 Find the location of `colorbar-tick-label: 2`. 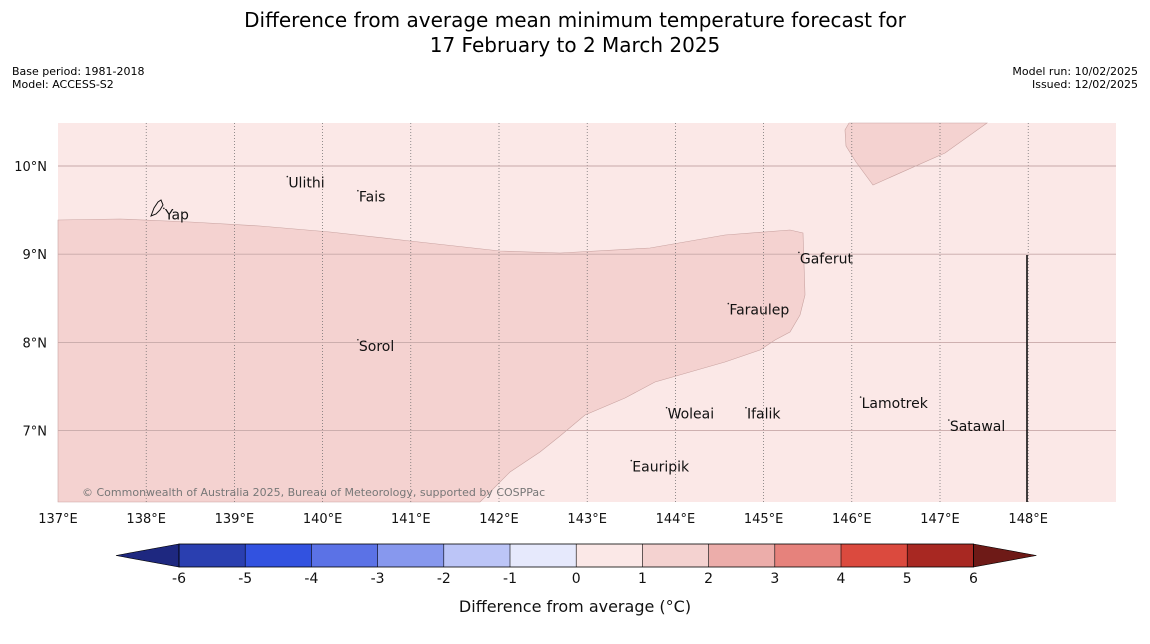

colorbar-tick-label: 2 is located at coordinates (708, 579).